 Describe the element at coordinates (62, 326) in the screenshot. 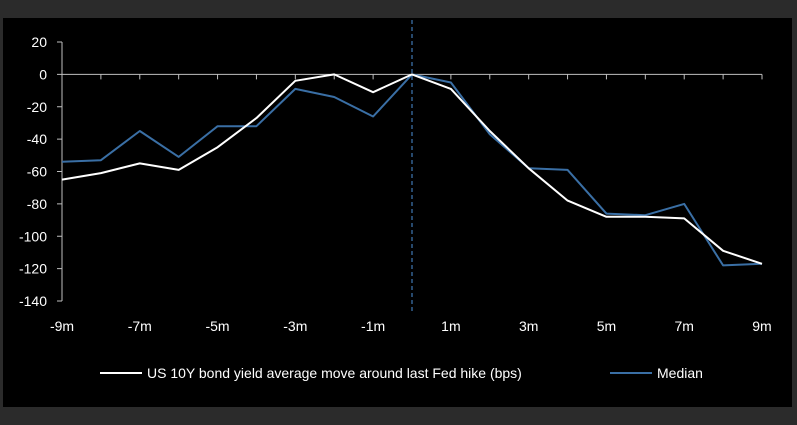

I see `x-tick-label: -9m` at that location.